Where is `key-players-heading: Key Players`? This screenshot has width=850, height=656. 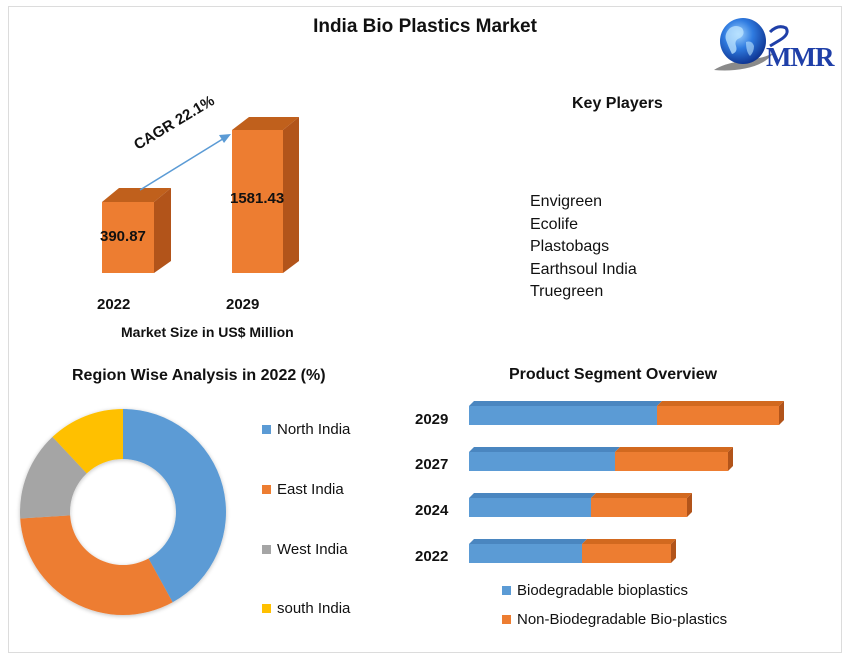 key-players-heading: Key Players is located at coordinates (617, 103).